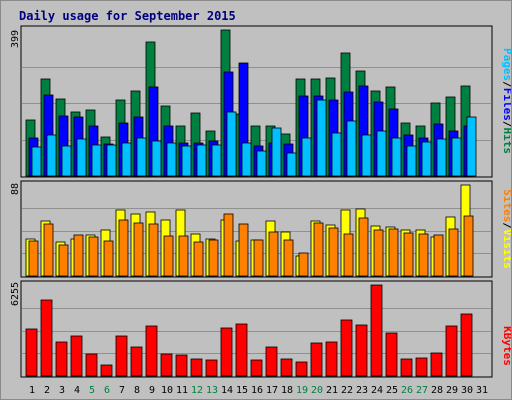  Describe the element at coordinates (347, 390) in the screenshot. I see `day-label-22: 22` at that location.